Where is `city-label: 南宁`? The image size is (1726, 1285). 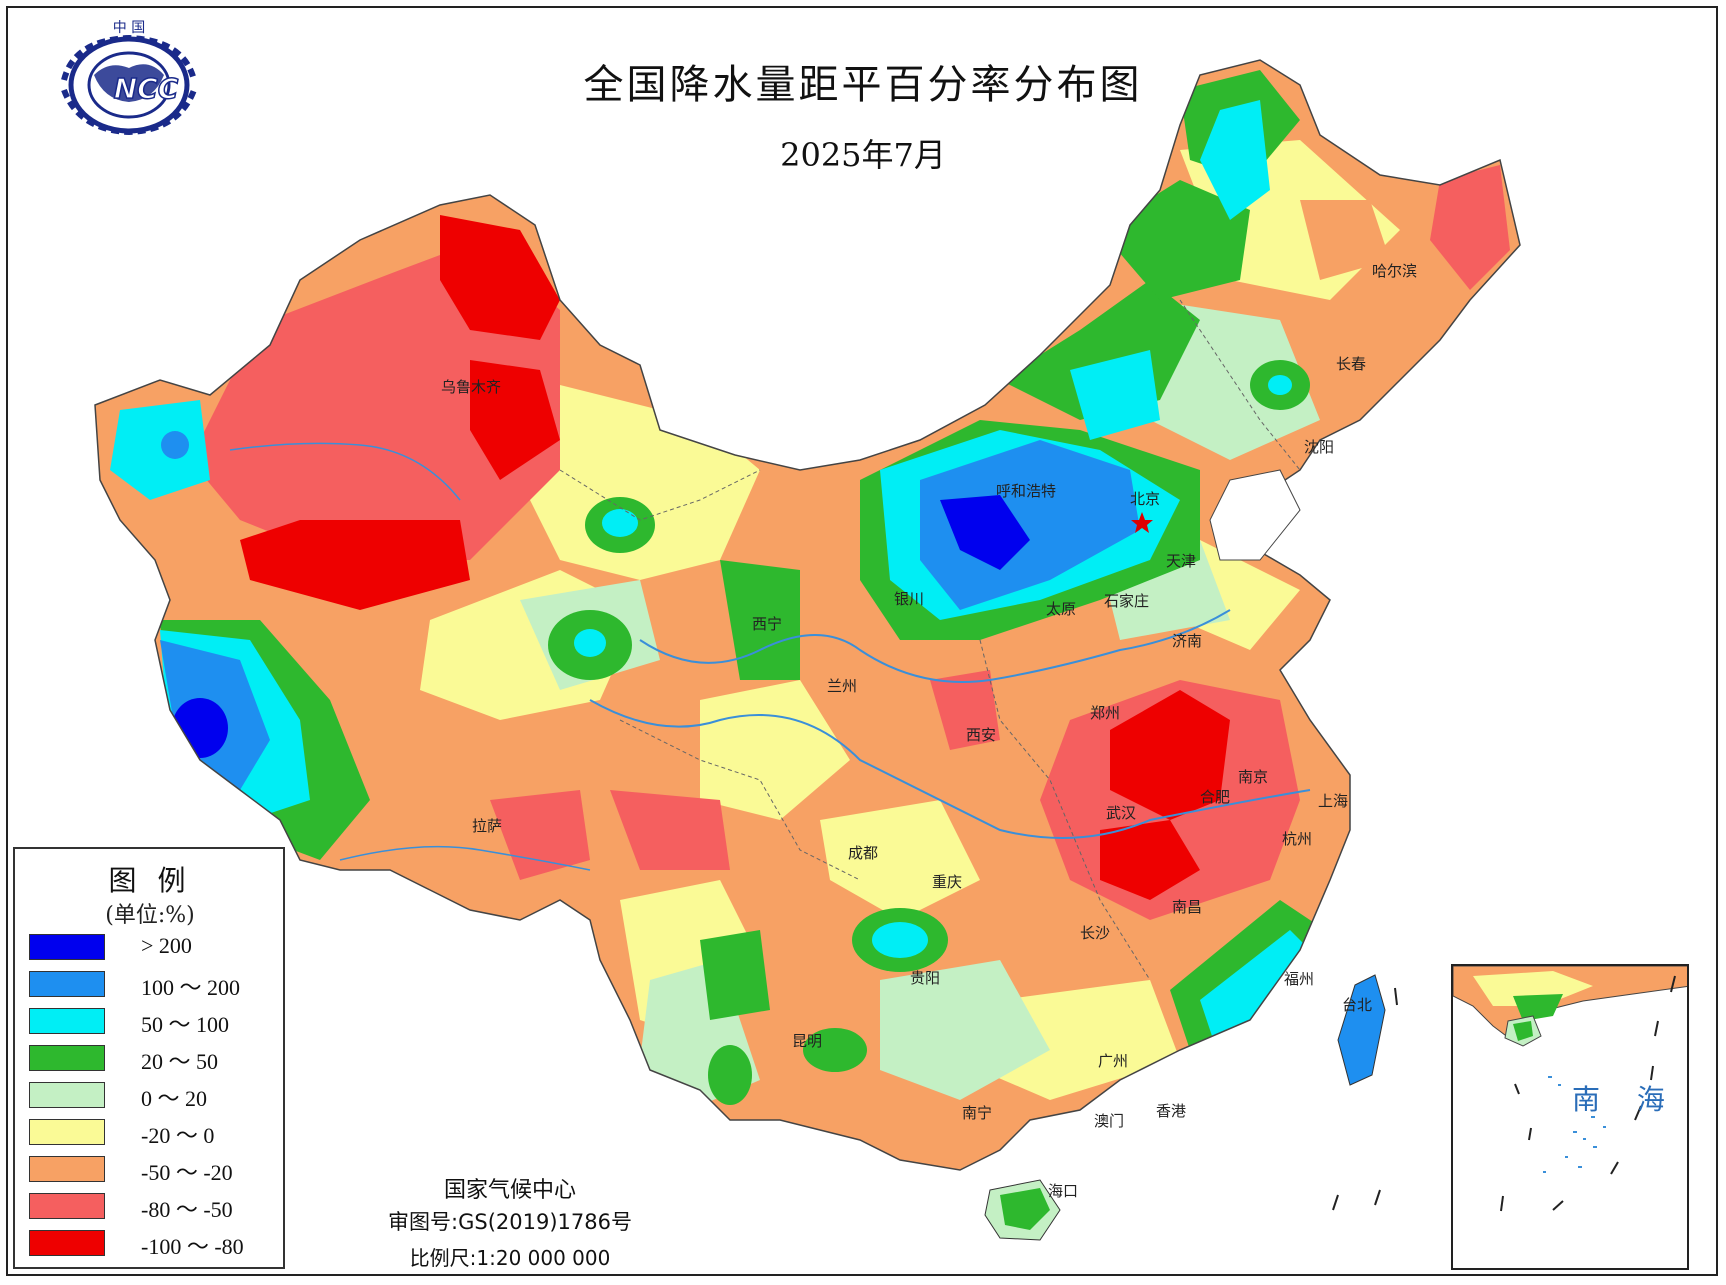
city-label: 南宁 is located at coordinates (977, 1113).